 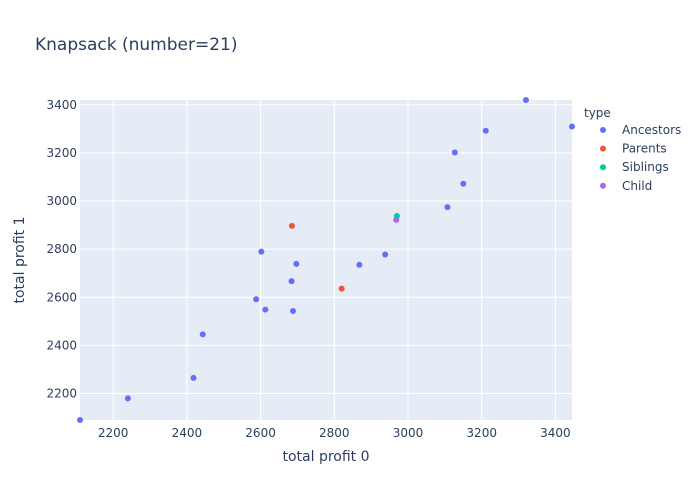 What do you see at coordinates (20, 259) in the screenshot?
I see `y-axis-label: total profit 1` at bounding box center [20, 259].